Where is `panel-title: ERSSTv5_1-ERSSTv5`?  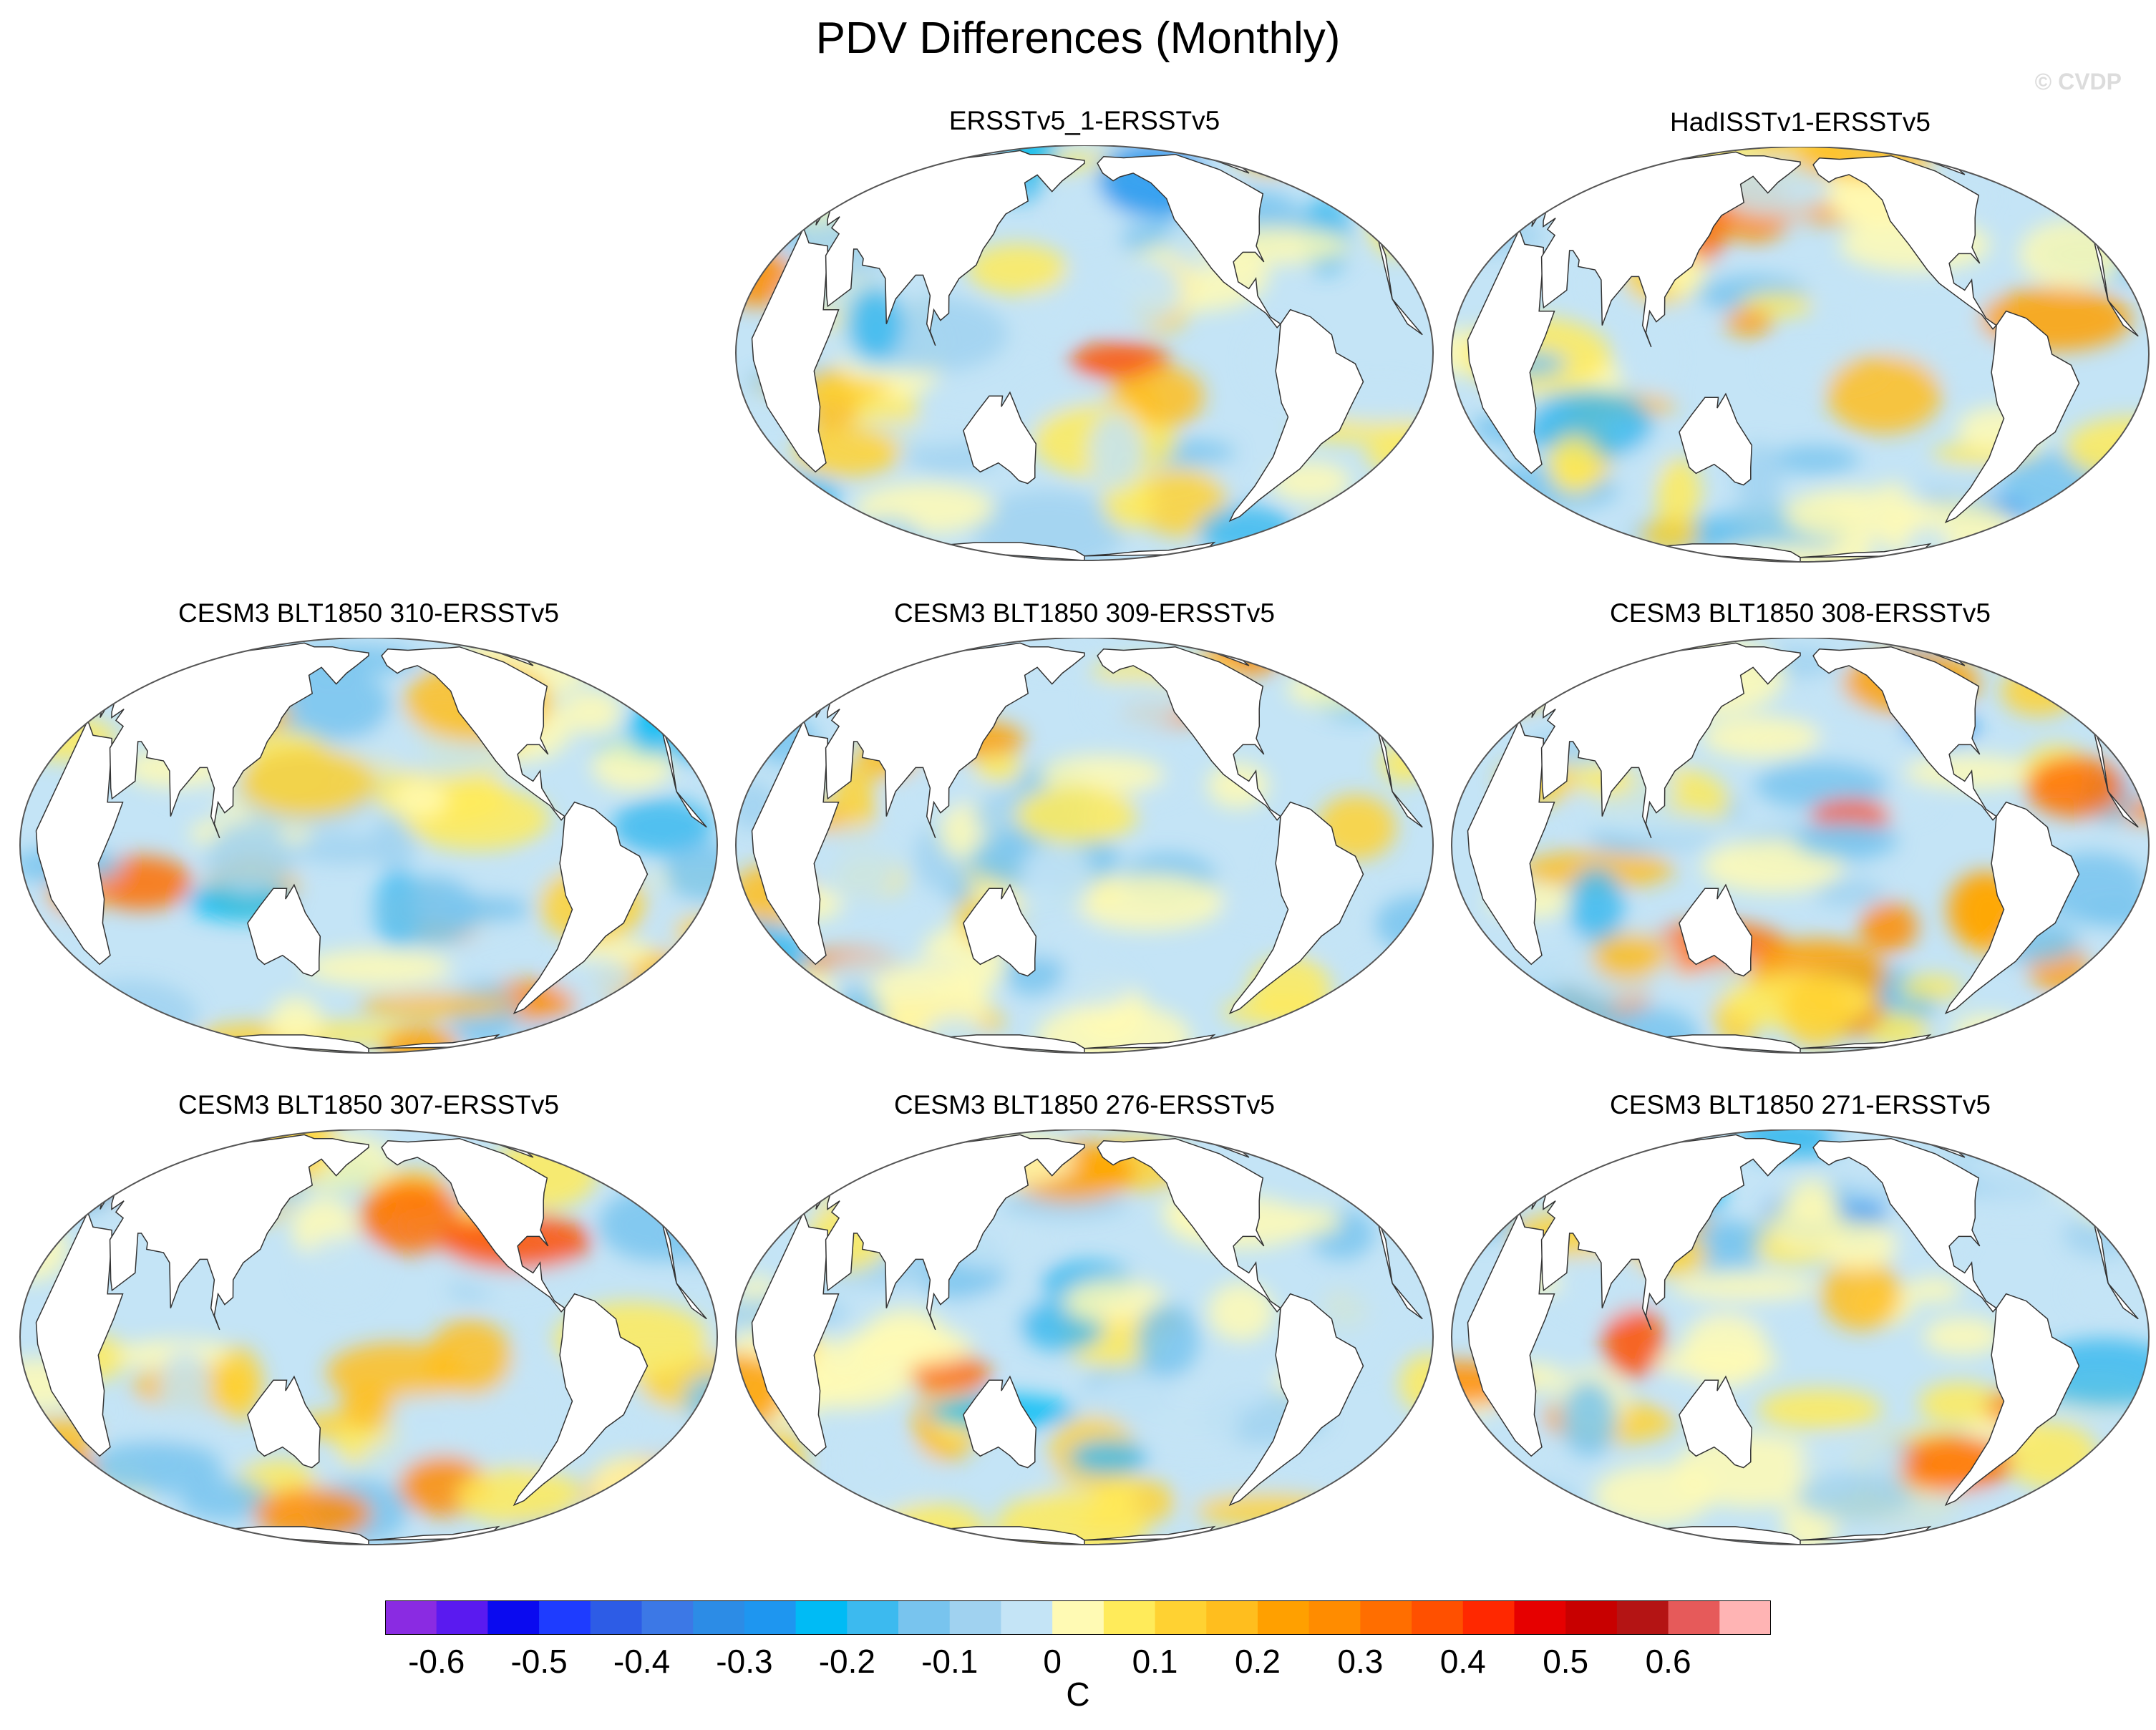
panel-title: ERSSTv5_1-ERSSTv5 is located at coordinates (1084, 120).